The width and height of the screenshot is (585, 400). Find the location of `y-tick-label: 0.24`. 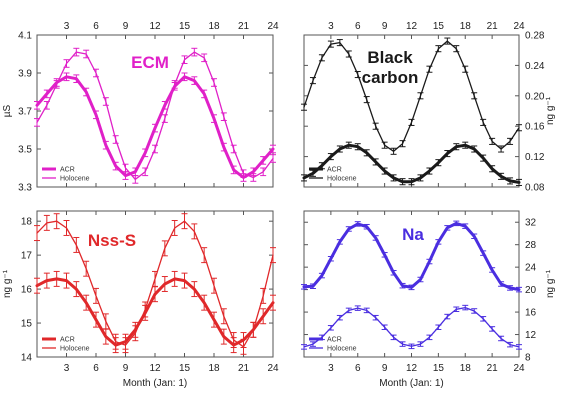

y-tick-label: 0.24 is located at coordinates (535, 66).